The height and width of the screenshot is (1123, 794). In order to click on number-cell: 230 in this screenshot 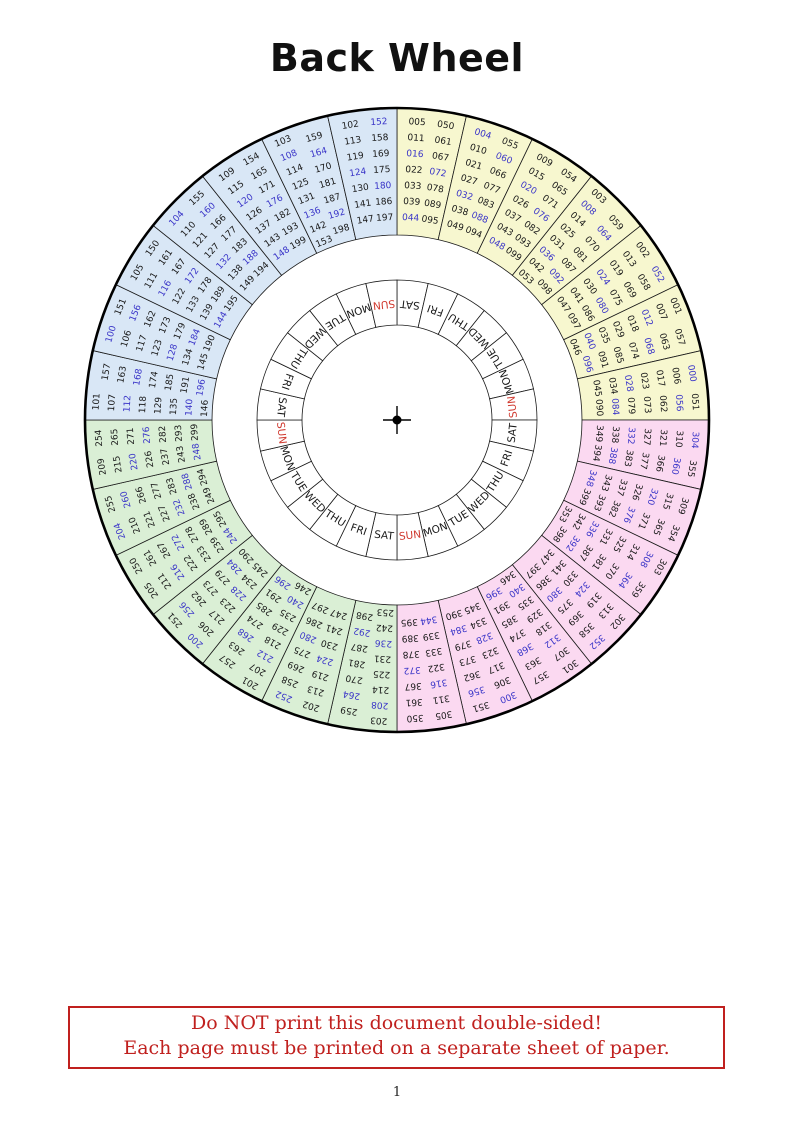, I will do `click(330, 644)`.